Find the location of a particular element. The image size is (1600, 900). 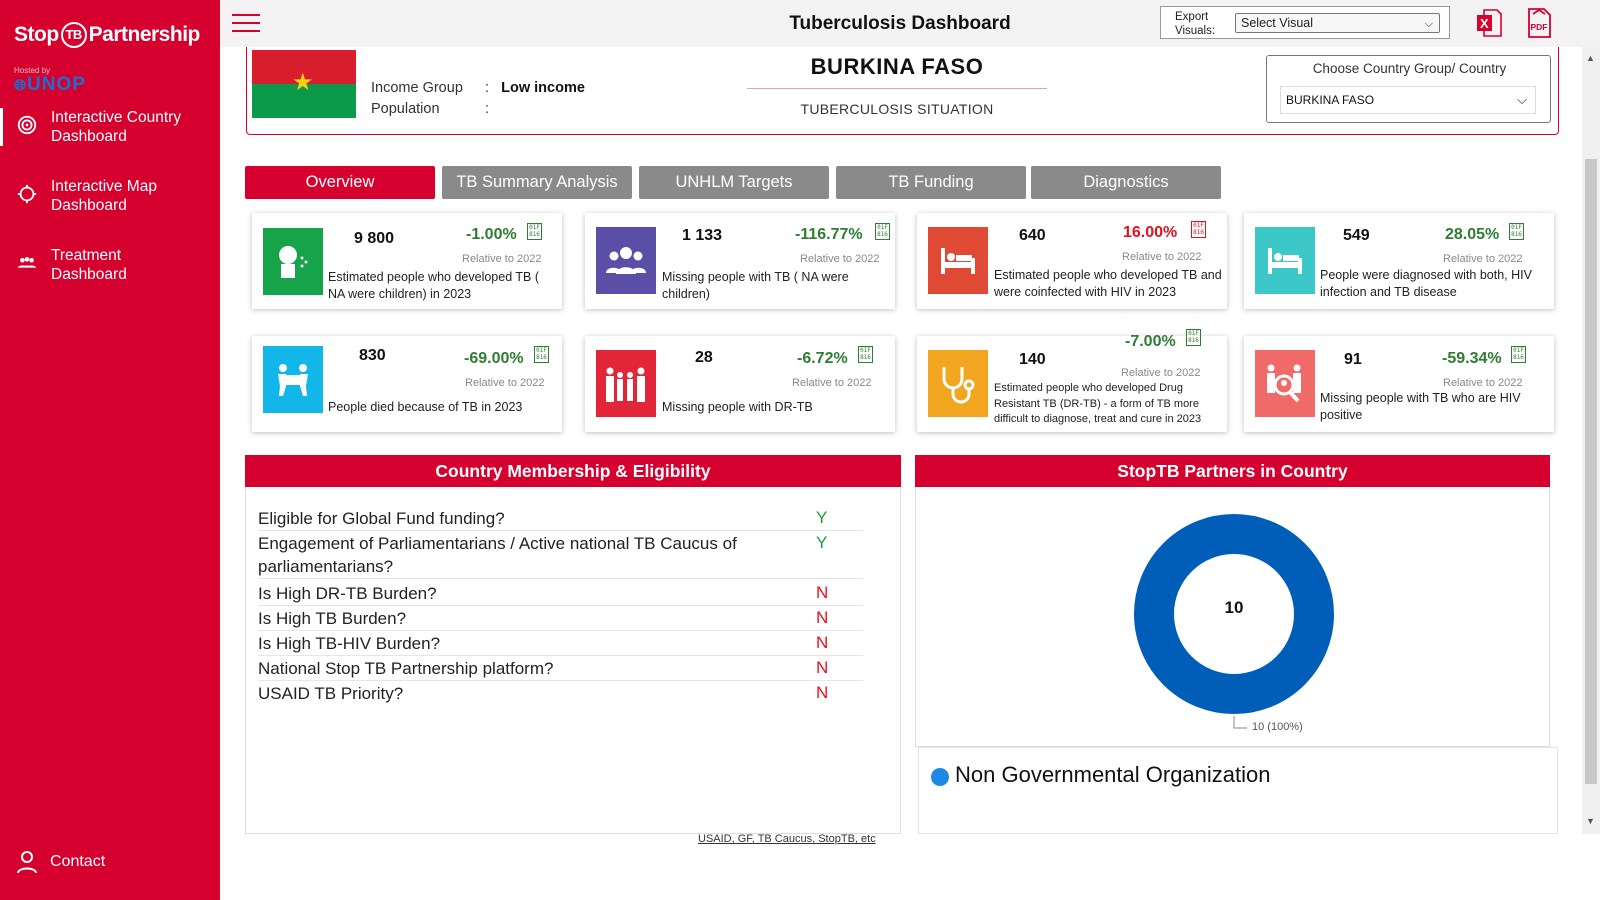

stat-change: -7.00% is located at coordinates (1150, 341).